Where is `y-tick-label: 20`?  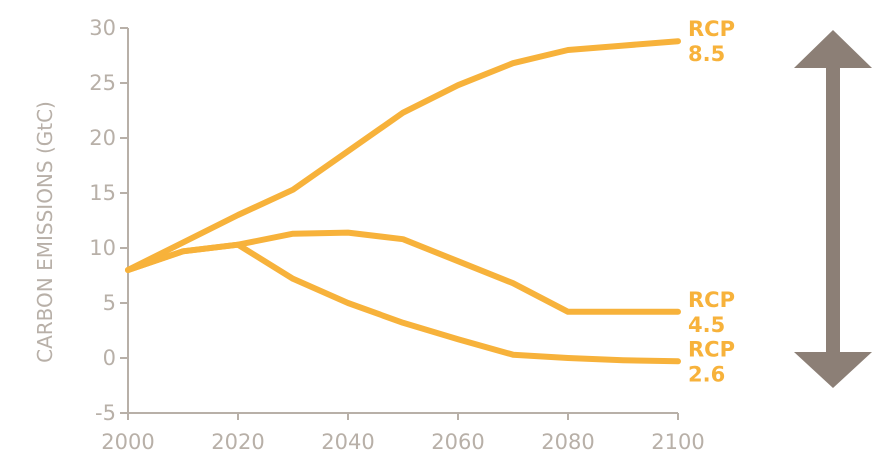 y-tick-label: 20 is located at coordinates (102, 138).